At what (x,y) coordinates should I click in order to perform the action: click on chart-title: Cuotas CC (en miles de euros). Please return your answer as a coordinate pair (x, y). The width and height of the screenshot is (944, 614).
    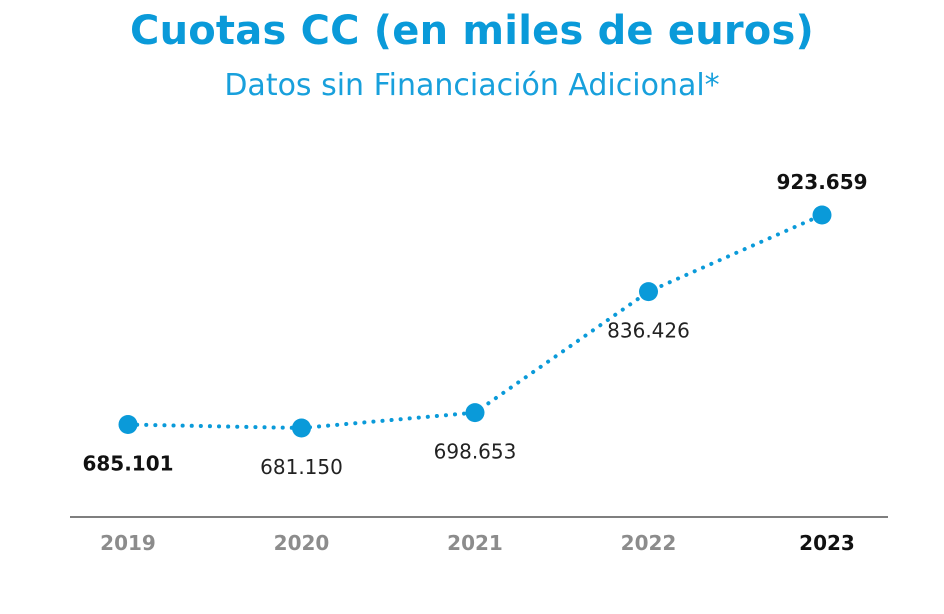
    Looking at the image, I should click on (472, 31).